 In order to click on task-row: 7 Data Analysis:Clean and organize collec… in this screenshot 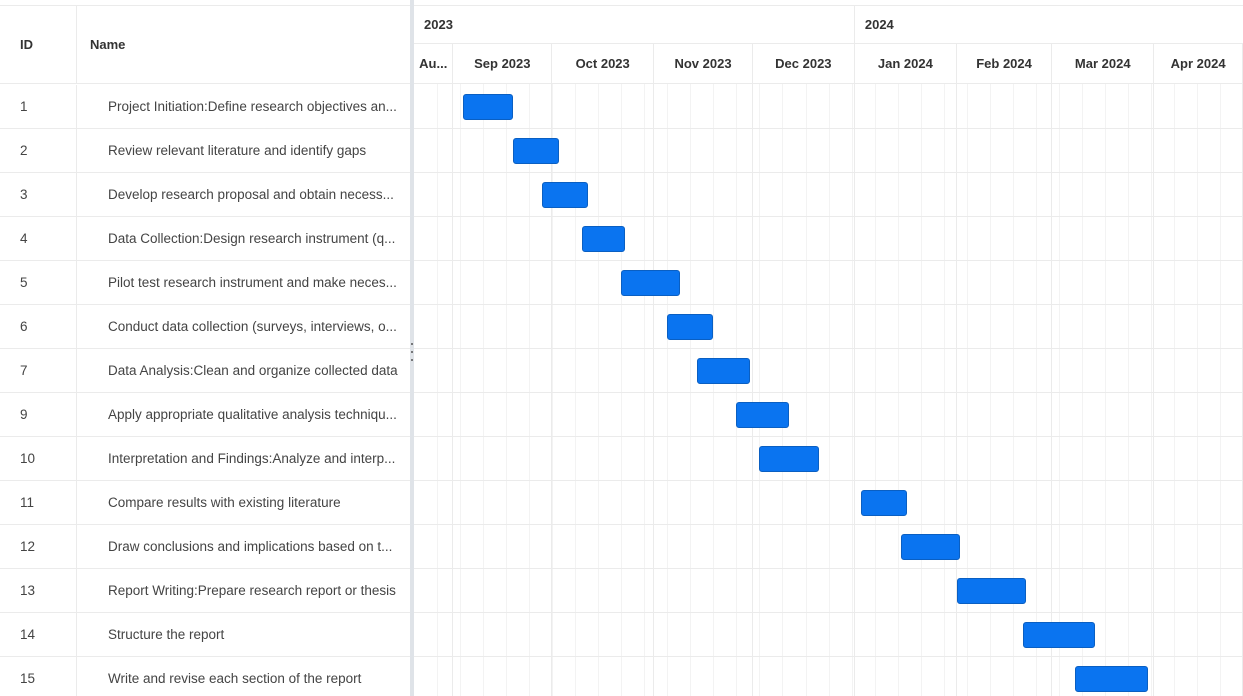, I will do `click(206, 371)`.